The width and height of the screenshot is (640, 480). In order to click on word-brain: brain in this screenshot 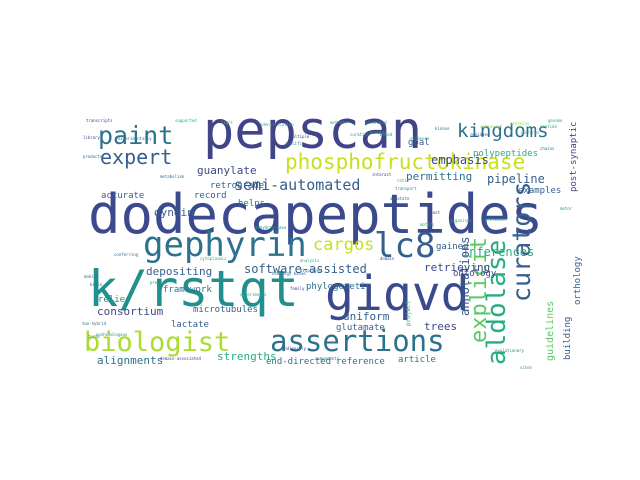, I will do `click(96, 284)`.